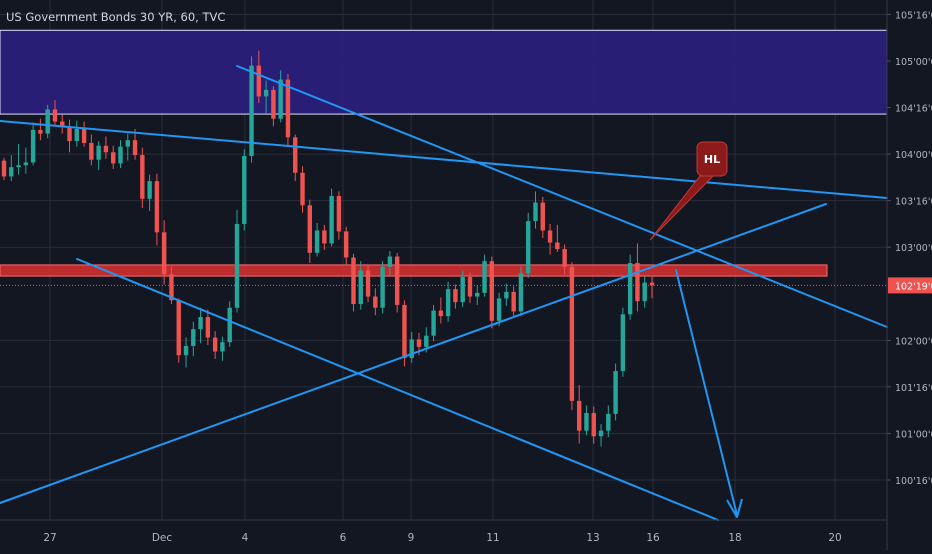 Image resolution: width=932 pixels, height=554 pixels. What do you see at coordinates (913, 248) in the screenshot?
I see `y-tick-label: 103'00'0` at bounding box center [913, 248].